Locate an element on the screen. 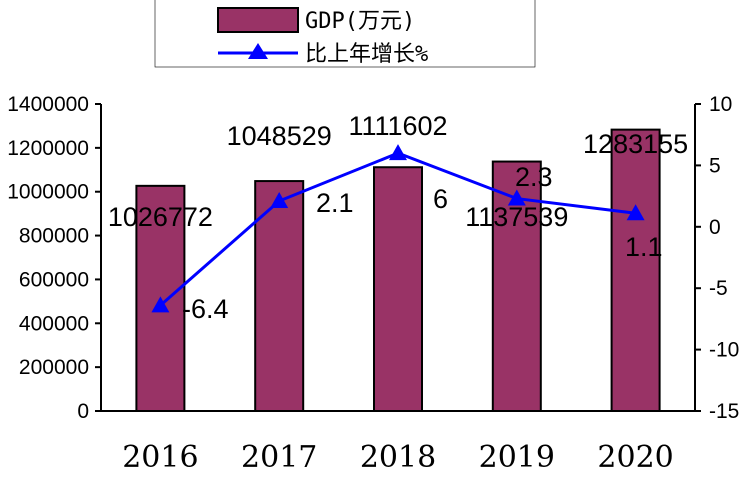 The height and width of the screenshot is (479, 756). left-tick-label: 1200000 is located at coordinates (48, 148).